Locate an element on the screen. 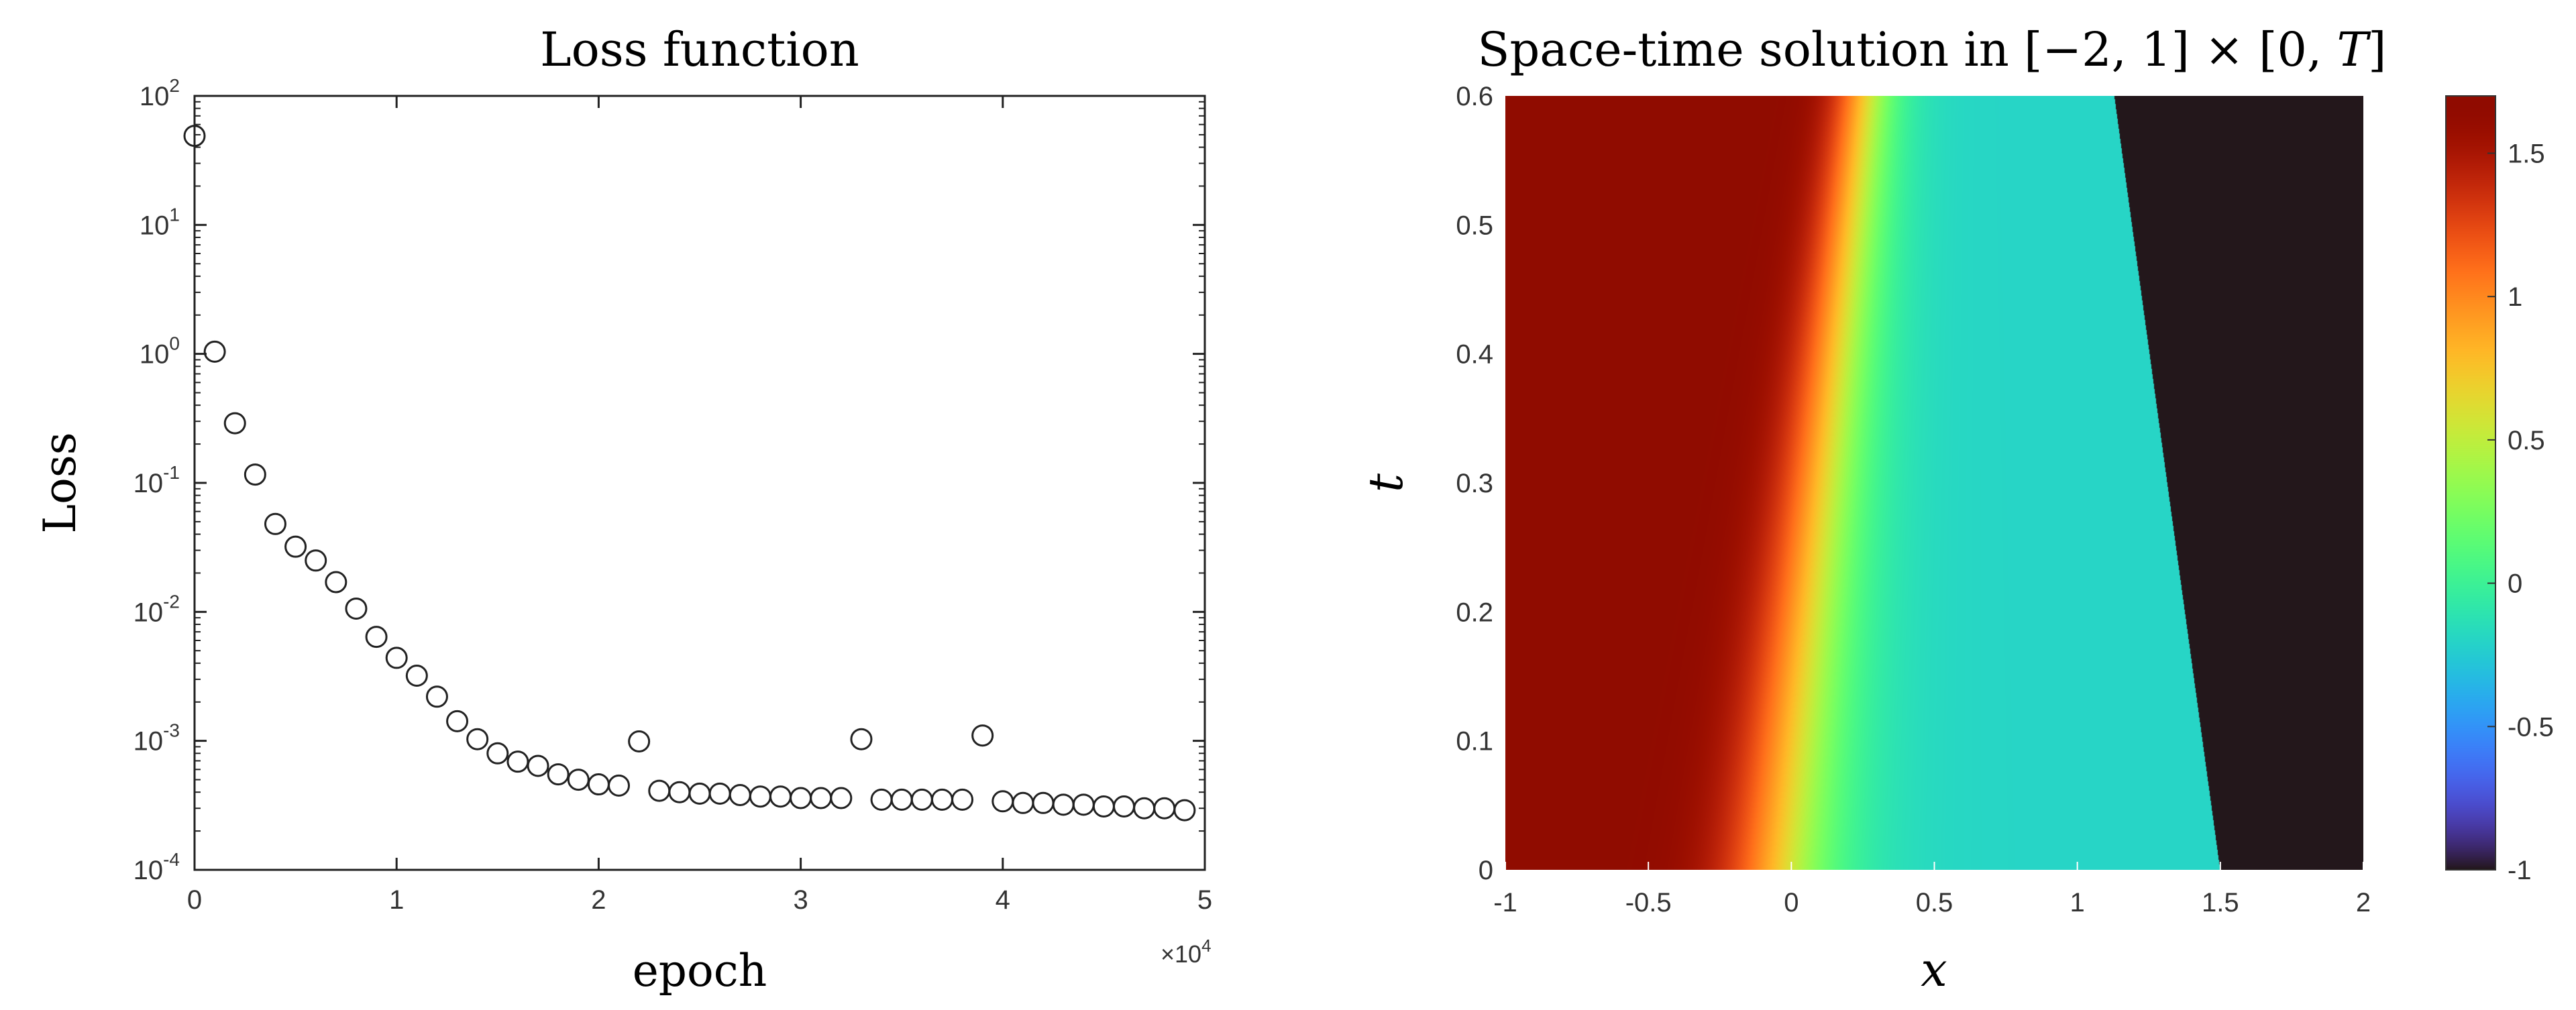  colorbar-frame is located at coordinates (2470, 483).